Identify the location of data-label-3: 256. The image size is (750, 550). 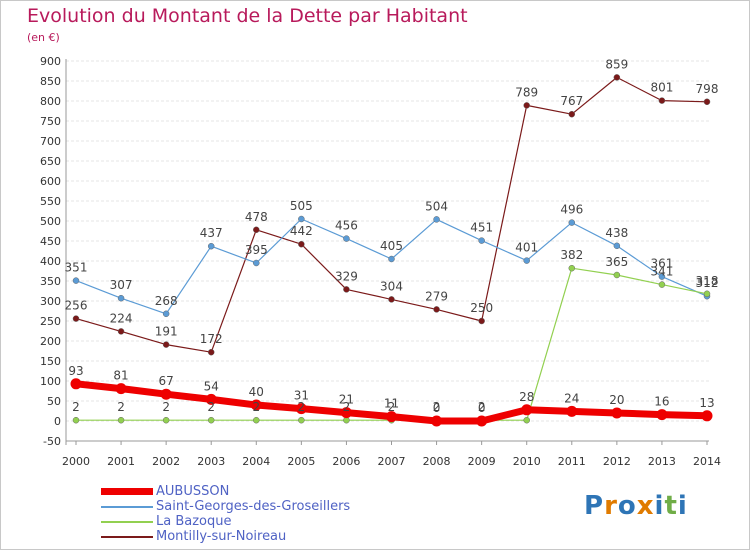
(76, 306).